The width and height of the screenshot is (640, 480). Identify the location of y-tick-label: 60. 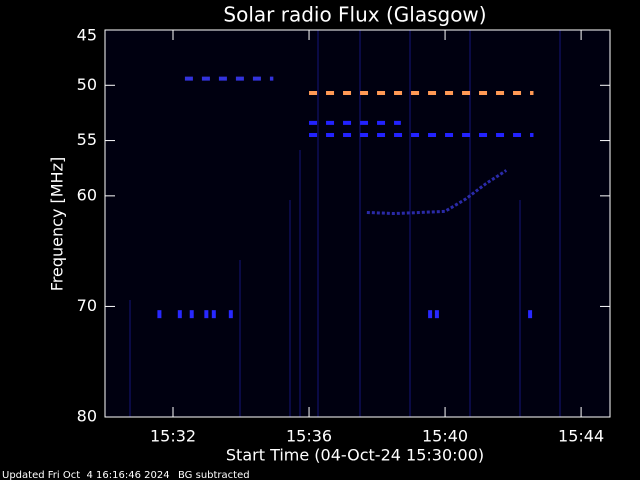
(87, 194).